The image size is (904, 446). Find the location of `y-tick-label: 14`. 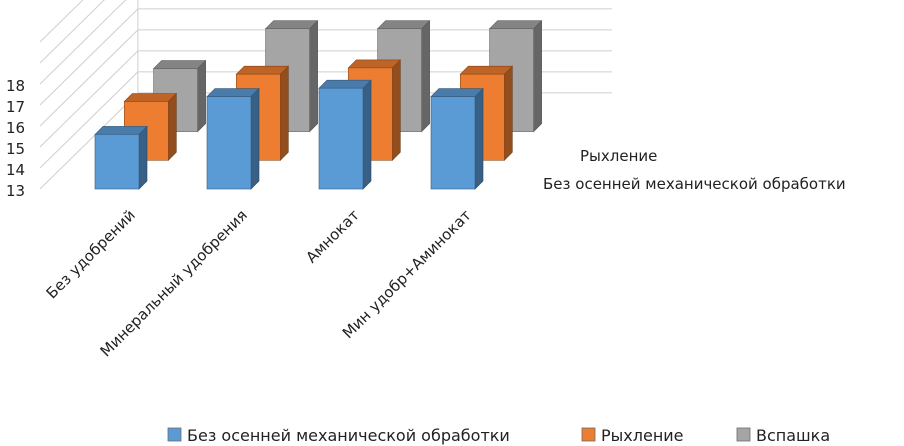

y-tick-label: 14 is located at coordinates (15, 170).